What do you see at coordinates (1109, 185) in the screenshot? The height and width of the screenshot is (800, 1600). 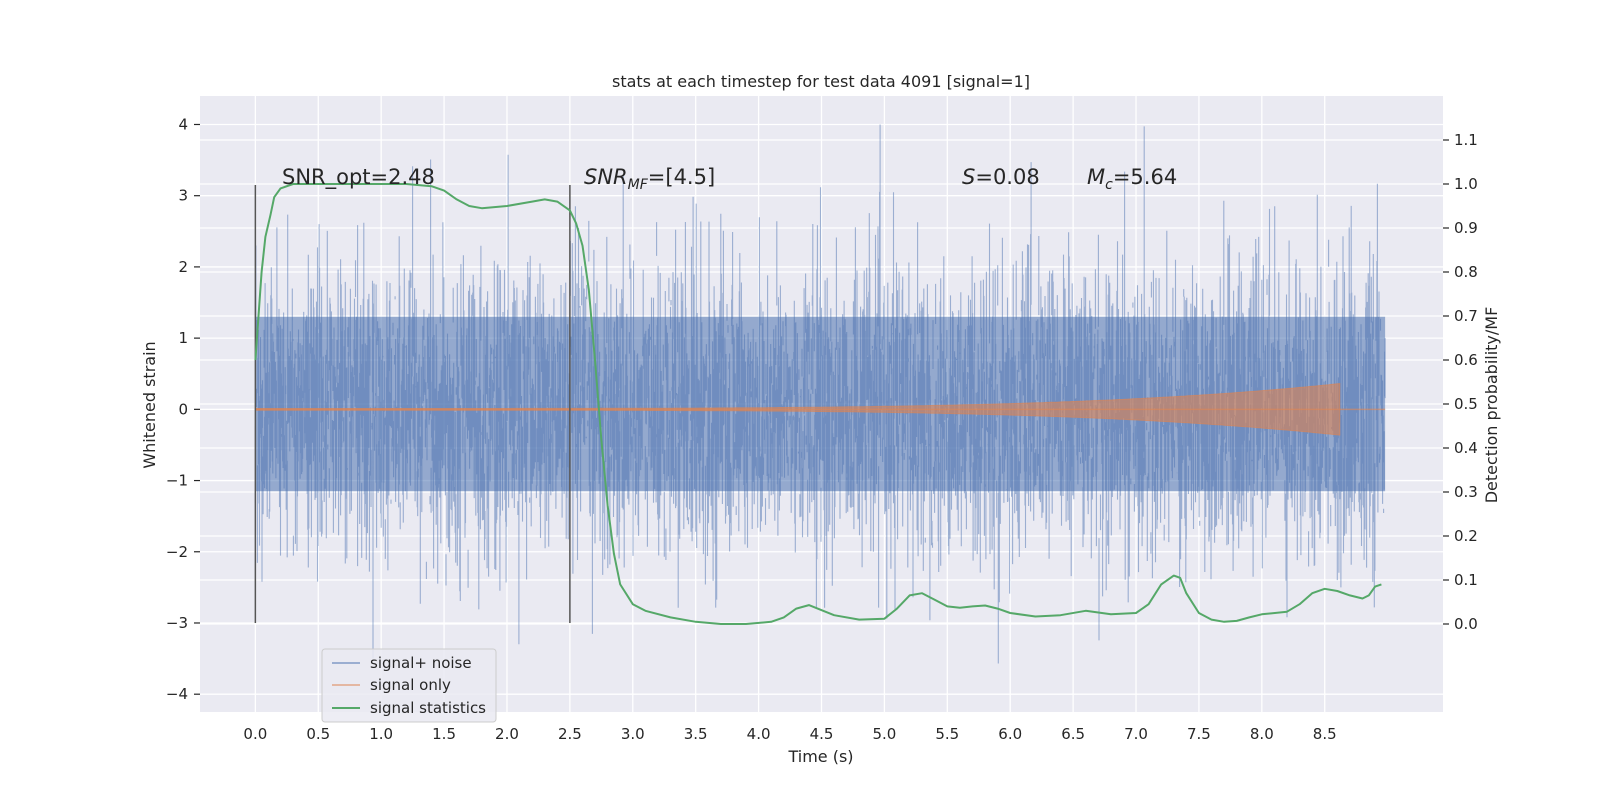 I see `annotation-mc-sub: c` at bounding box center [1109, 185].